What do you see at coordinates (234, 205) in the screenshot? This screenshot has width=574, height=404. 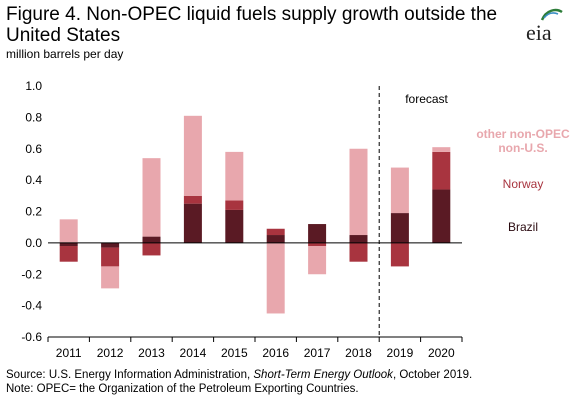 I see `bar-norway-2015` at bounding box center [234, 205].